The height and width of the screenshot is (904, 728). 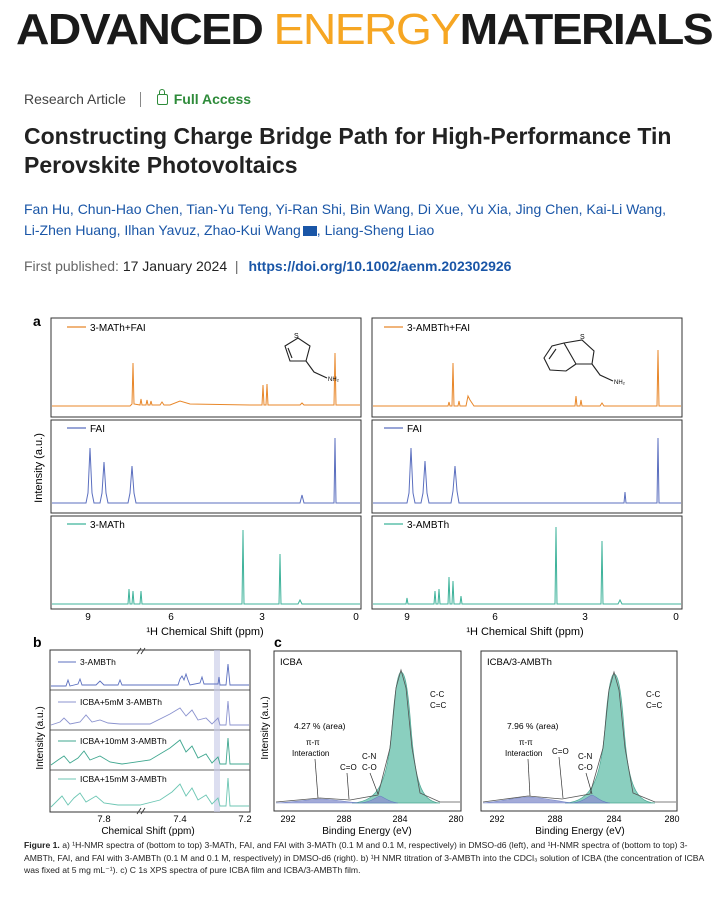 What do you see at coordinates (367, 831) in the screenshot?
I see `c-left-xlabel: Binding Energy (eV)` at bounding box center [367, 831].